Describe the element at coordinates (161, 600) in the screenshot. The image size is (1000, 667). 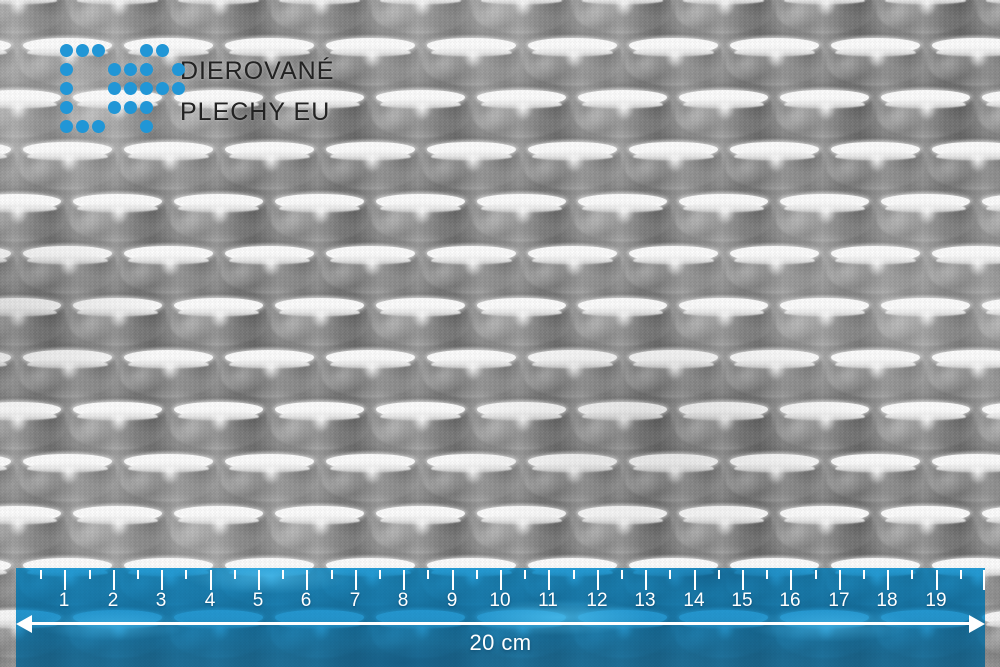
I see `ruler-tick-label: 3` at that location.